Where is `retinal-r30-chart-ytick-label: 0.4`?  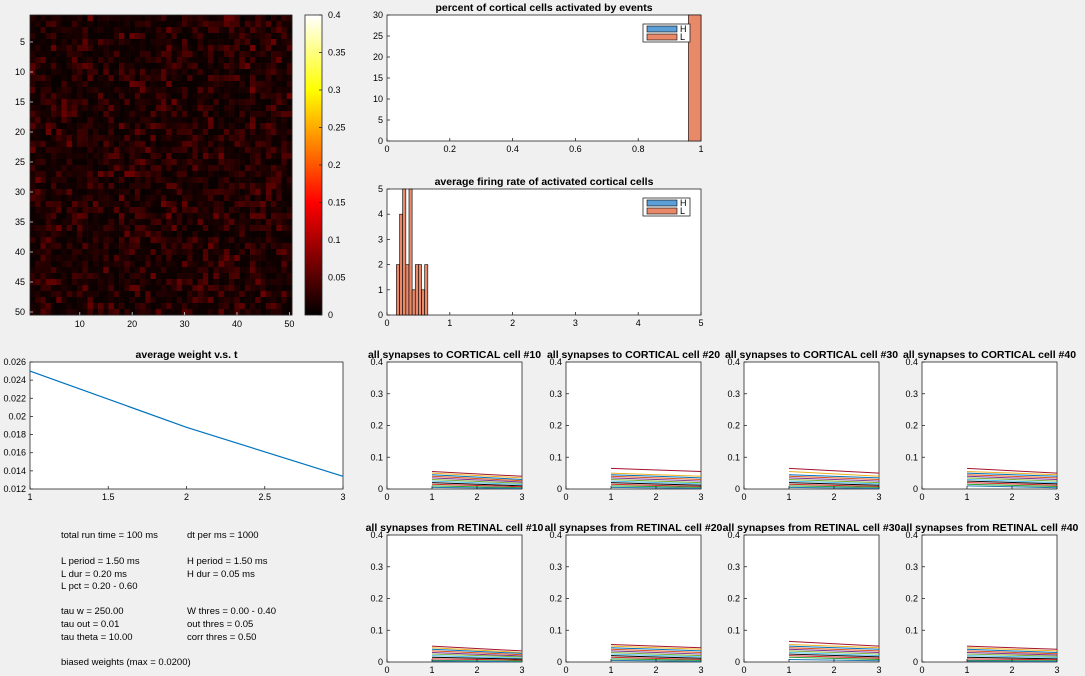
retinal-r30-chart-ytick-label: 0.4 is located at coordinates (733, 535).